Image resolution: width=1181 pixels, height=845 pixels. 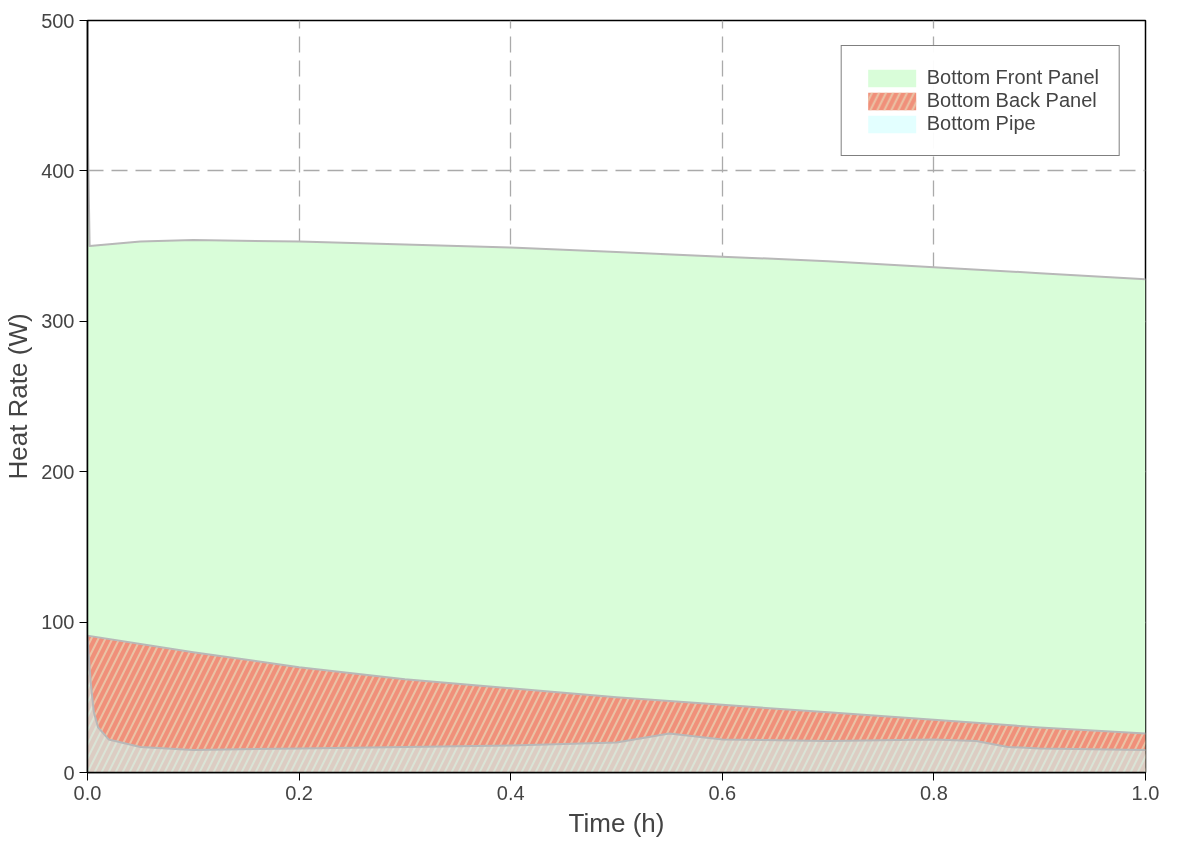 I want to click on x-tick-label: 0.4, so click(x=510, y=792).